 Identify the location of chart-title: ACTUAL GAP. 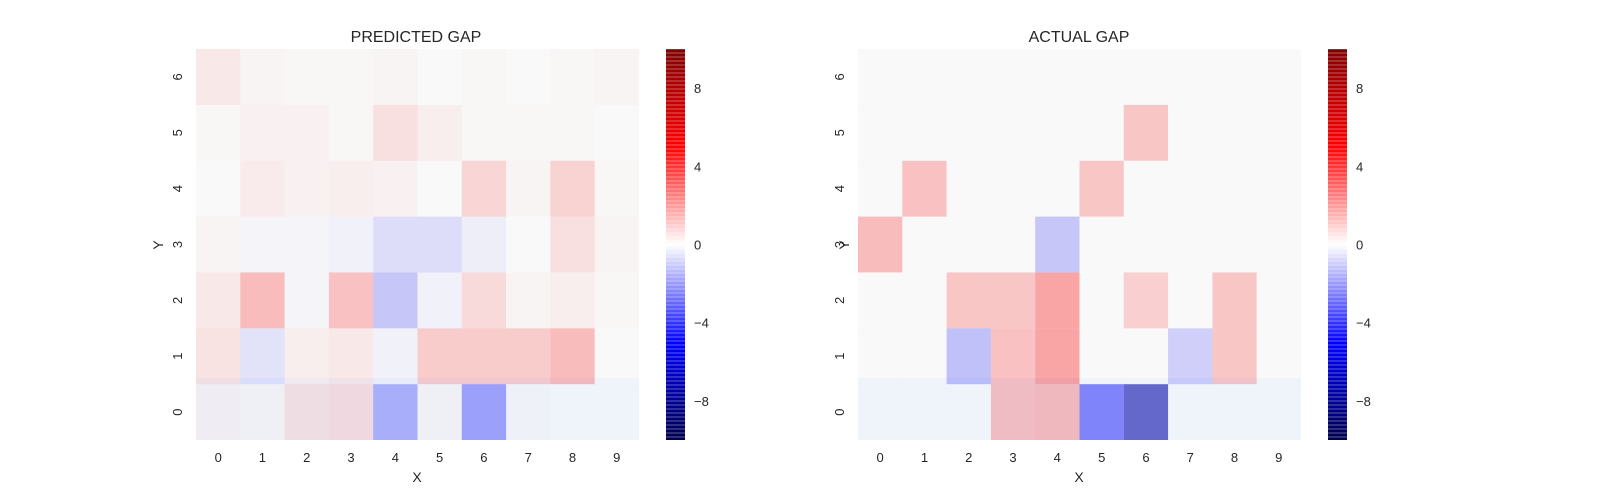
(1079, 37).